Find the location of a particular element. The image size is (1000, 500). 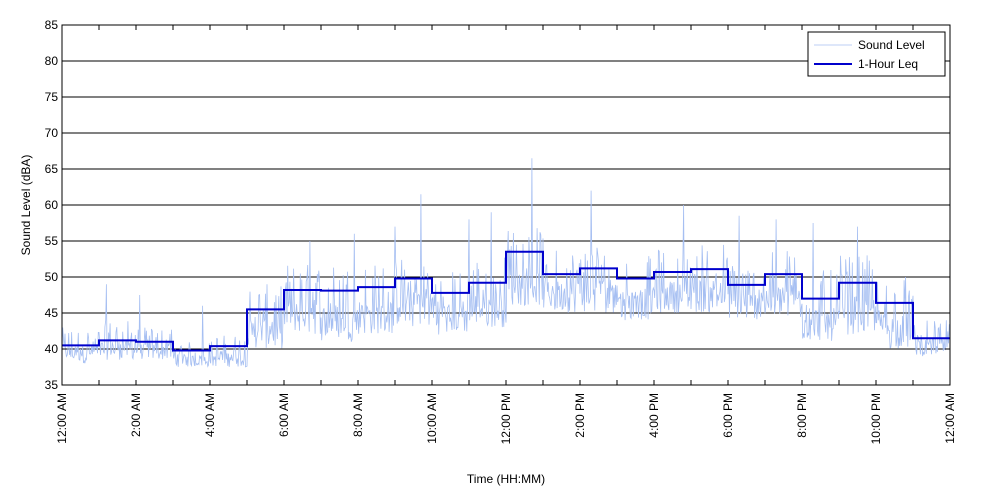

legend-label-leq: 1-Hour Leq is located at coordinates (888, 64).